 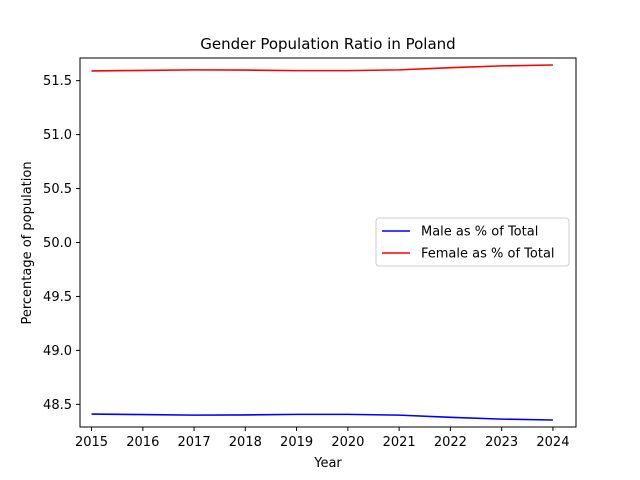 I want to click on legend: Male as % of Total Female as % of Total, so click(x=472, y=242).